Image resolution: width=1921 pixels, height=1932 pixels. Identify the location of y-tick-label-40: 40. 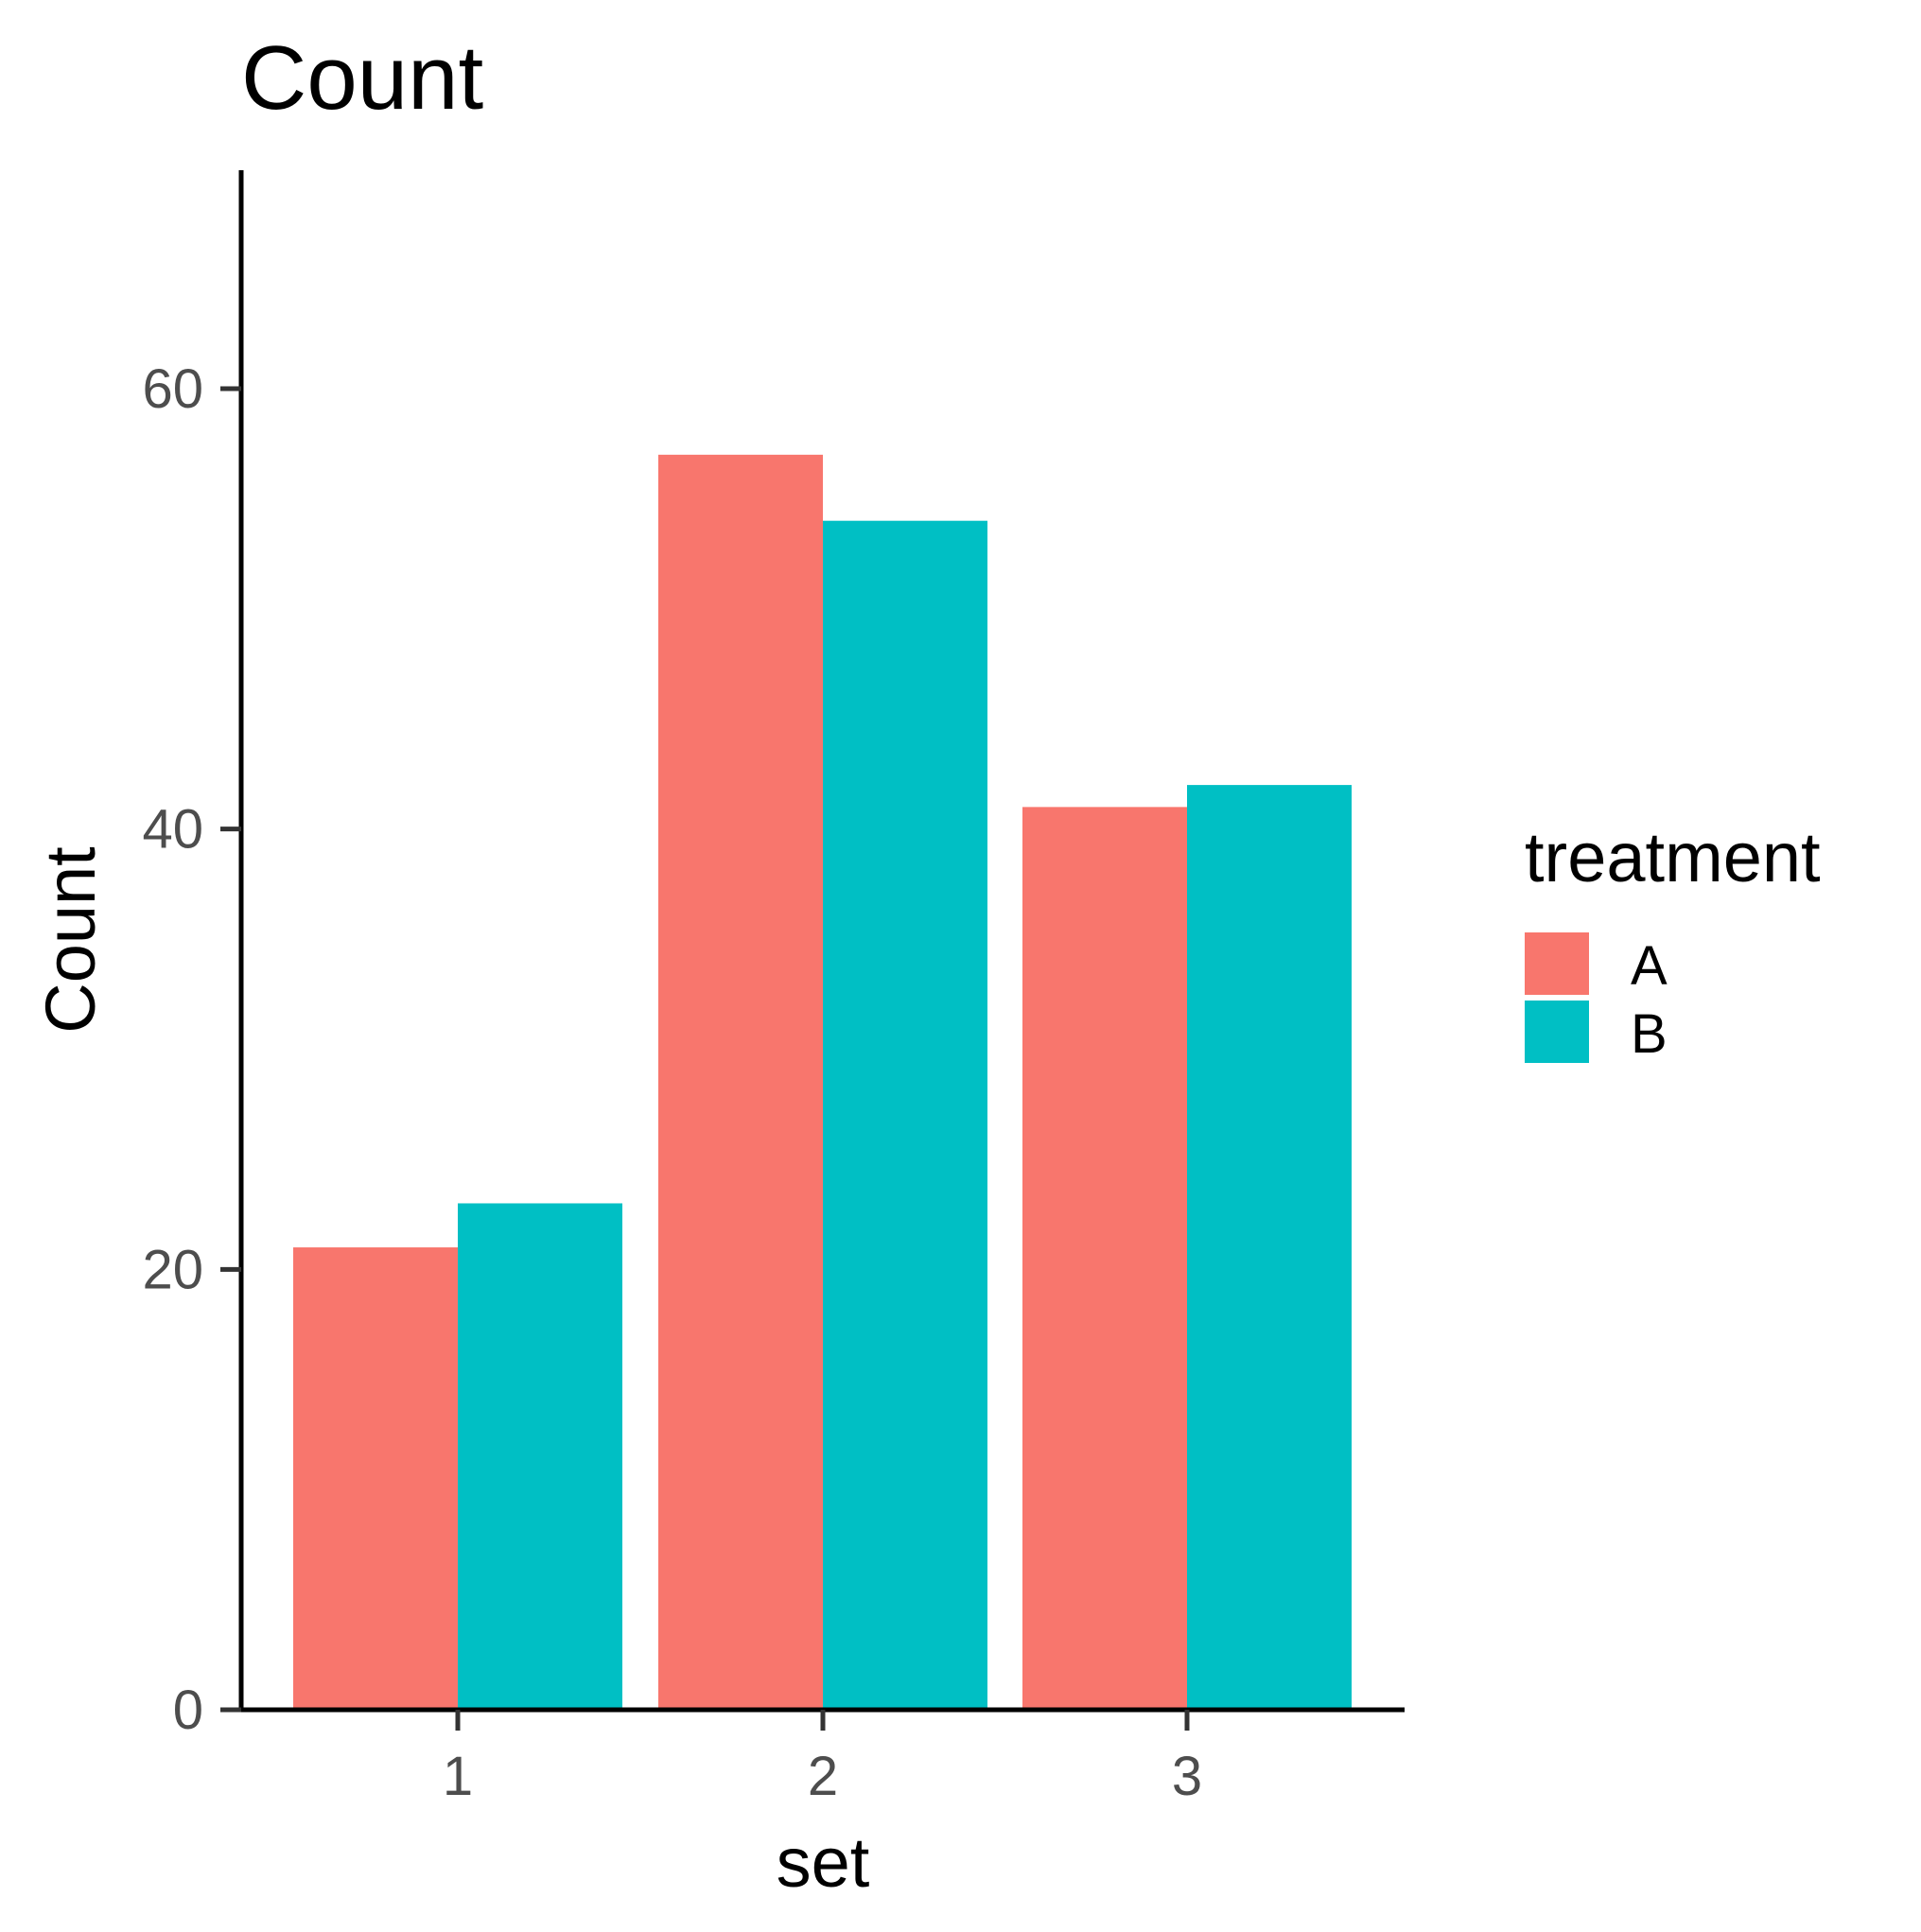
(172, 830).